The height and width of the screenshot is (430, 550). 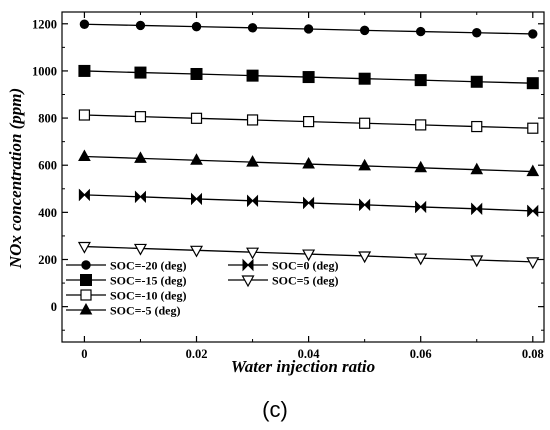 I want to click on y-tick-label: 0, so click(x=54, y=307).